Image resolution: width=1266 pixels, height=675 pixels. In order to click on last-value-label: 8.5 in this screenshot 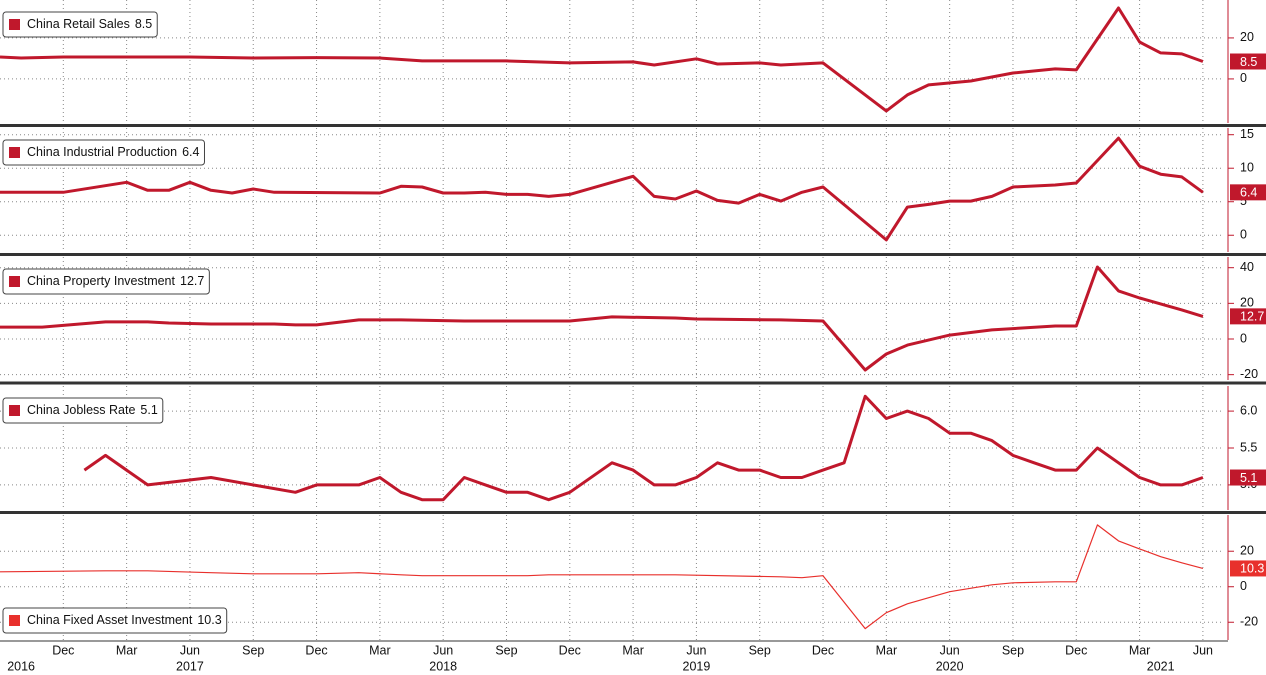, I will do `click(1248, 62)`.